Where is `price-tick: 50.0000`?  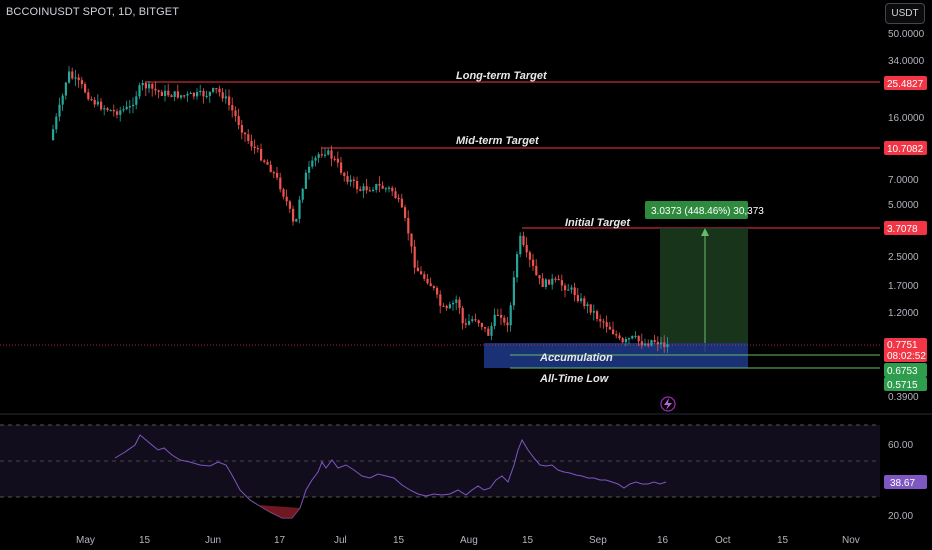
price-tick: 50.0000 is located at coordinates (906, 34).